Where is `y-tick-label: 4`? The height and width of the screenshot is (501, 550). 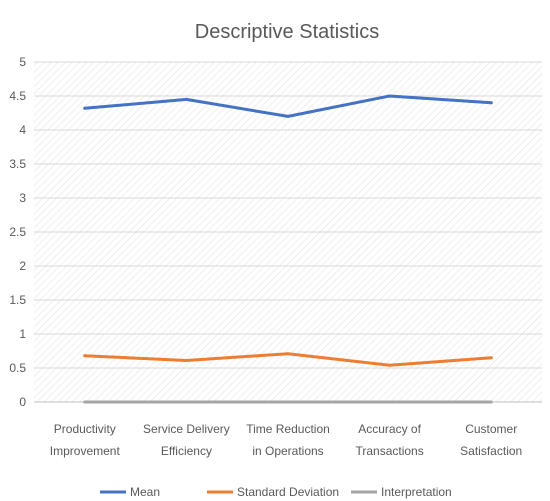 y-tick-label: 4 is located at coordinates (22, 130).